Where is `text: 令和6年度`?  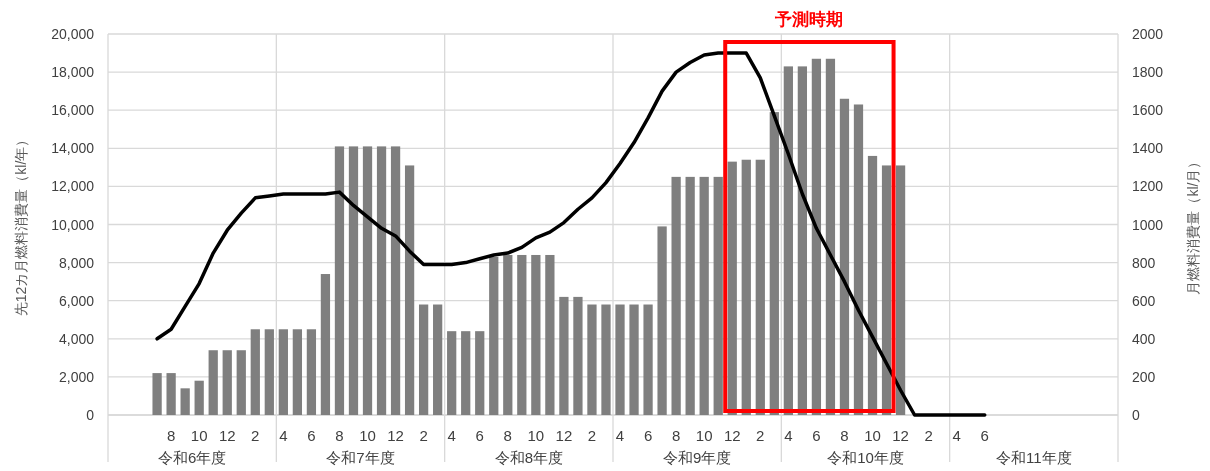 text: 令和6年度 is located at coordinates (192, 457).